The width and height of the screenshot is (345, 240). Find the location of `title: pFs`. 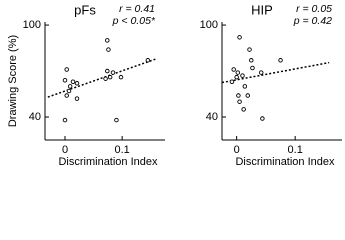

title: pFs is located at coordinates (85, 9).